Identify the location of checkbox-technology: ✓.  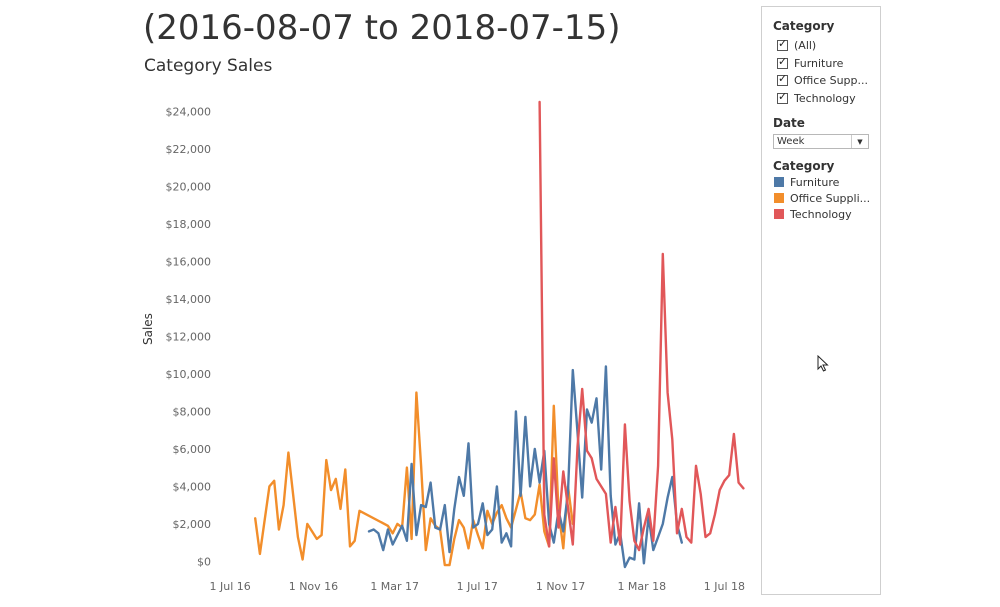
(782, 96).